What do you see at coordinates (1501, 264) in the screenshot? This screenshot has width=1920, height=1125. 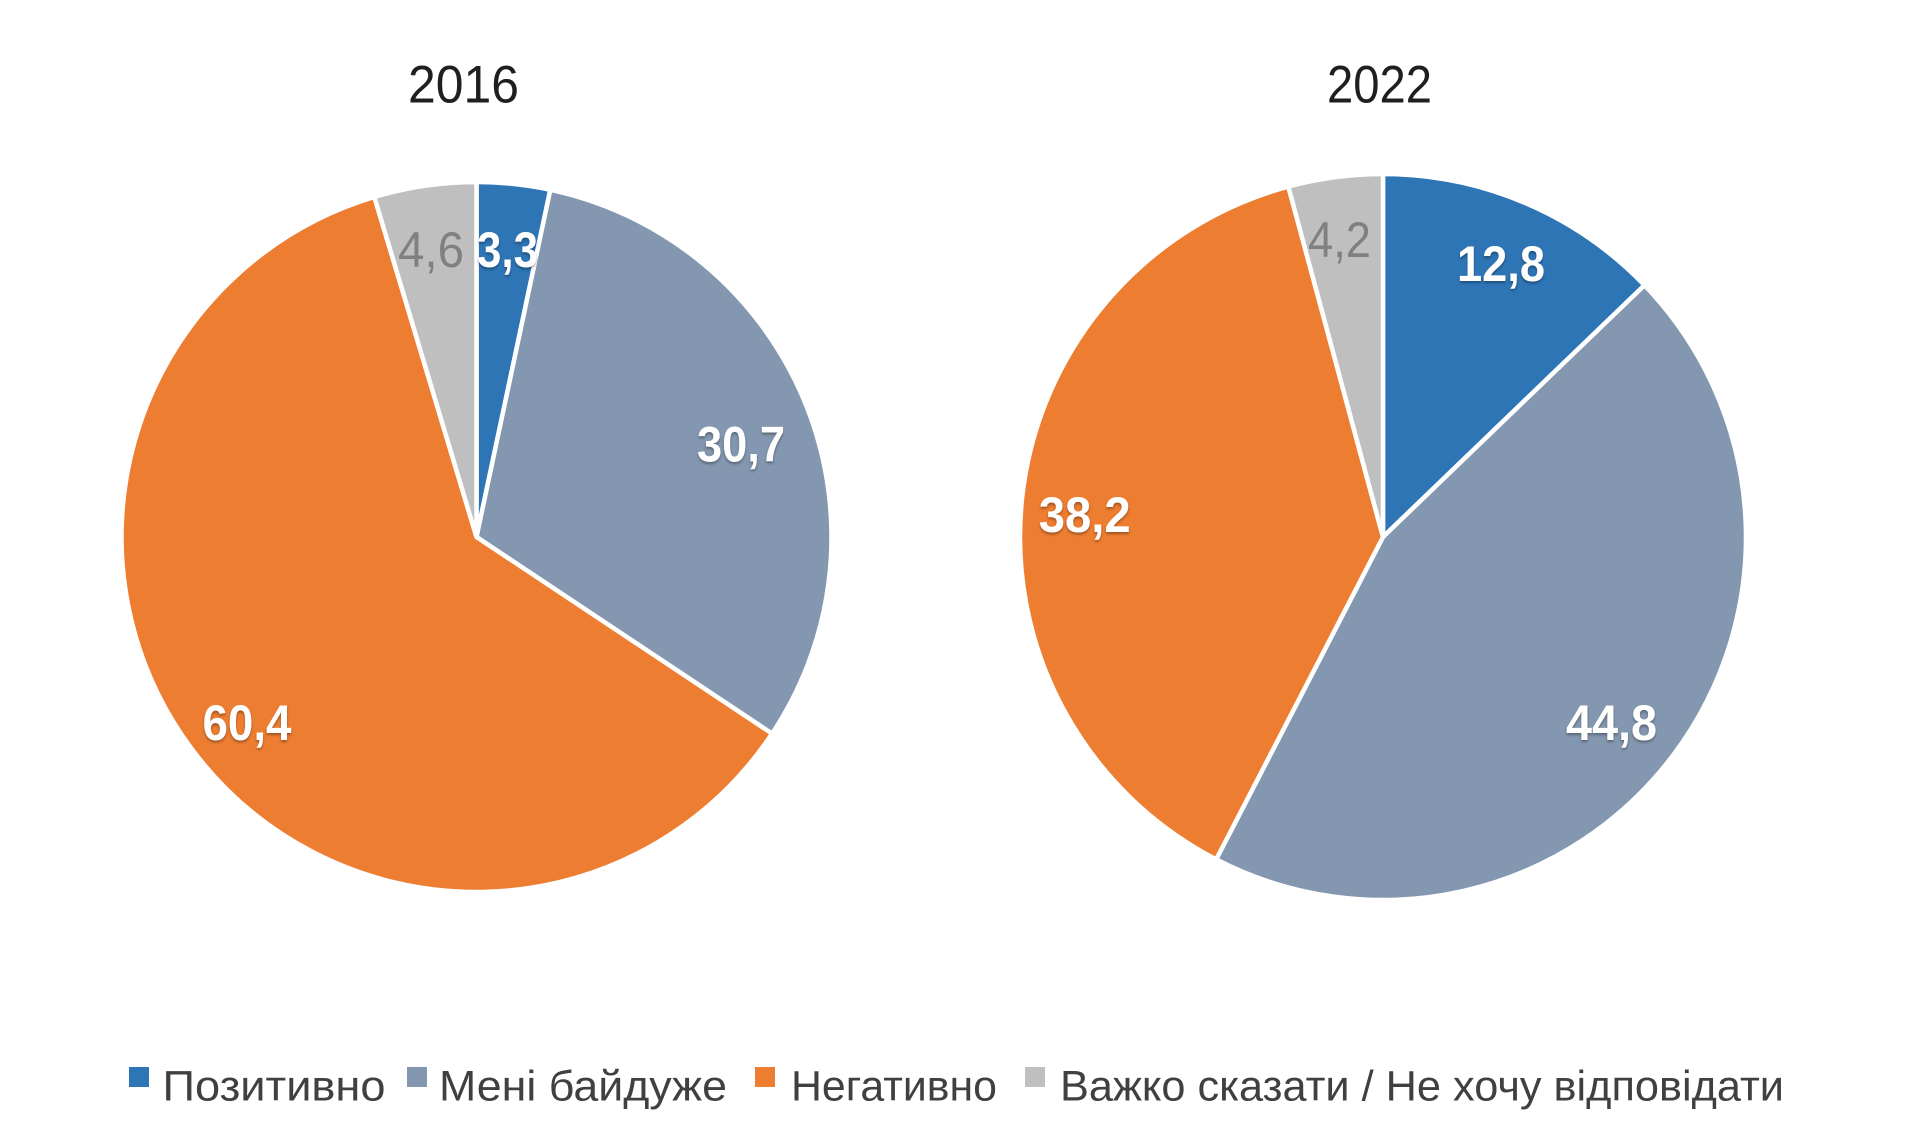 I see `svg-text: 12,8` at bounding box center [1501, 264].